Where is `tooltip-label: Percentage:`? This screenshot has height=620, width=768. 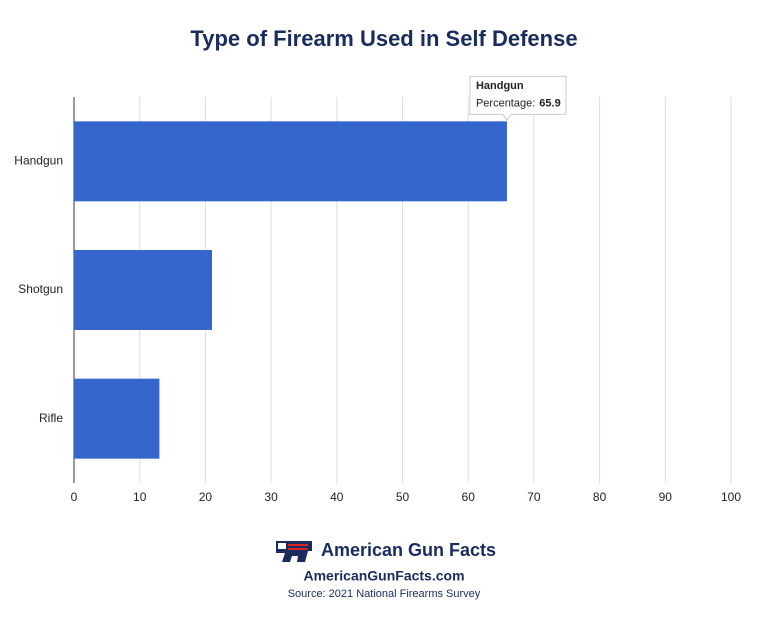
tooltip-label: Percentage: is located at coordinates (505, 103).